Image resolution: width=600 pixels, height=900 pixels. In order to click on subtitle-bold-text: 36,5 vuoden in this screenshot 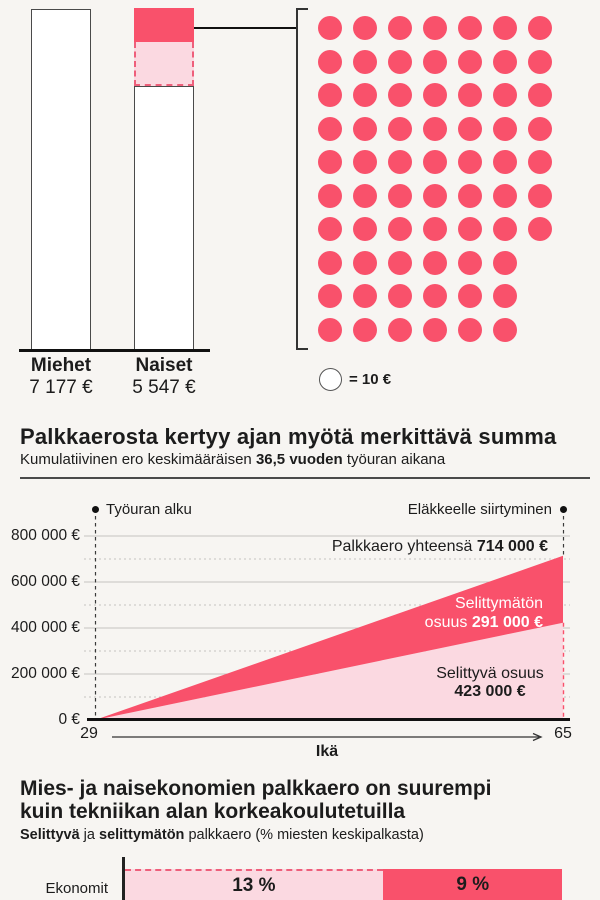, I will do `click(299, 459)`.